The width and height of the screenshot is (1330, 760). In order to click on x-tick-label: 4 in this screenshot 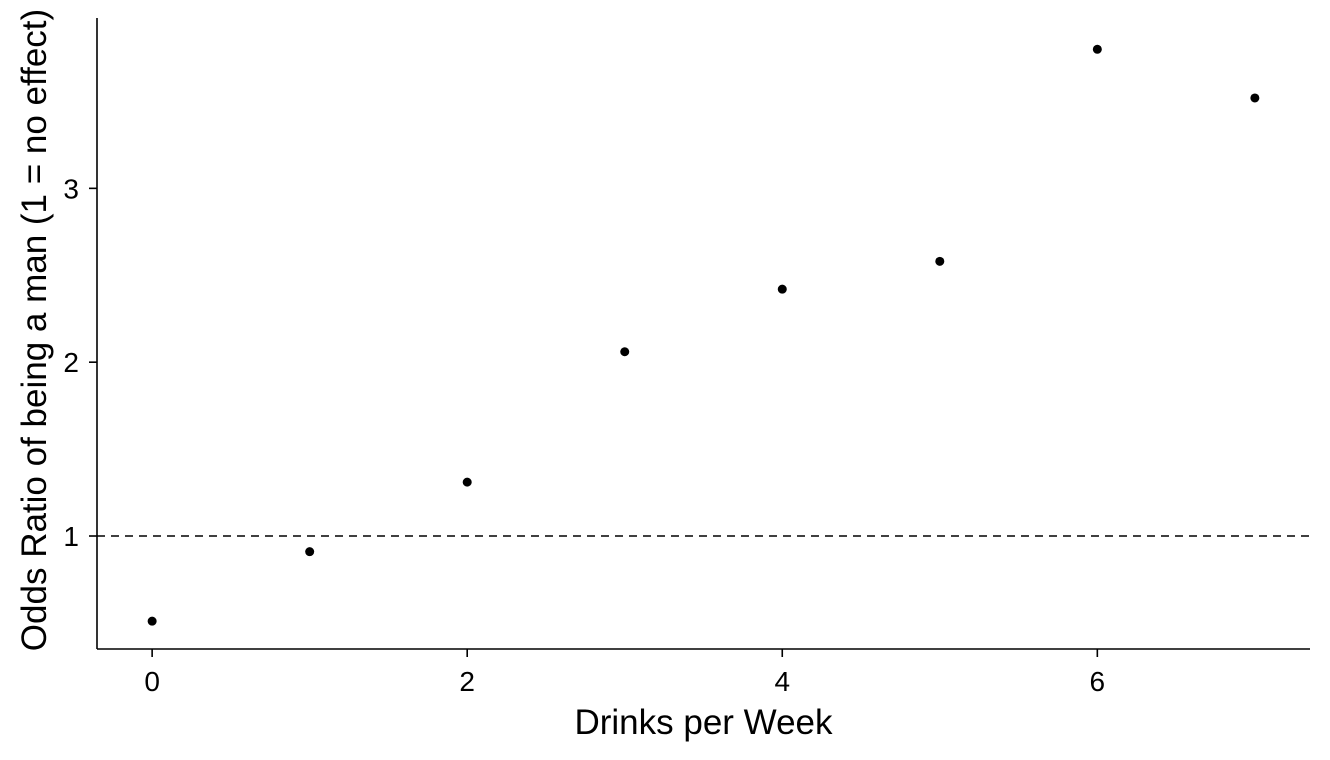, I will do `click(782, 681)`.